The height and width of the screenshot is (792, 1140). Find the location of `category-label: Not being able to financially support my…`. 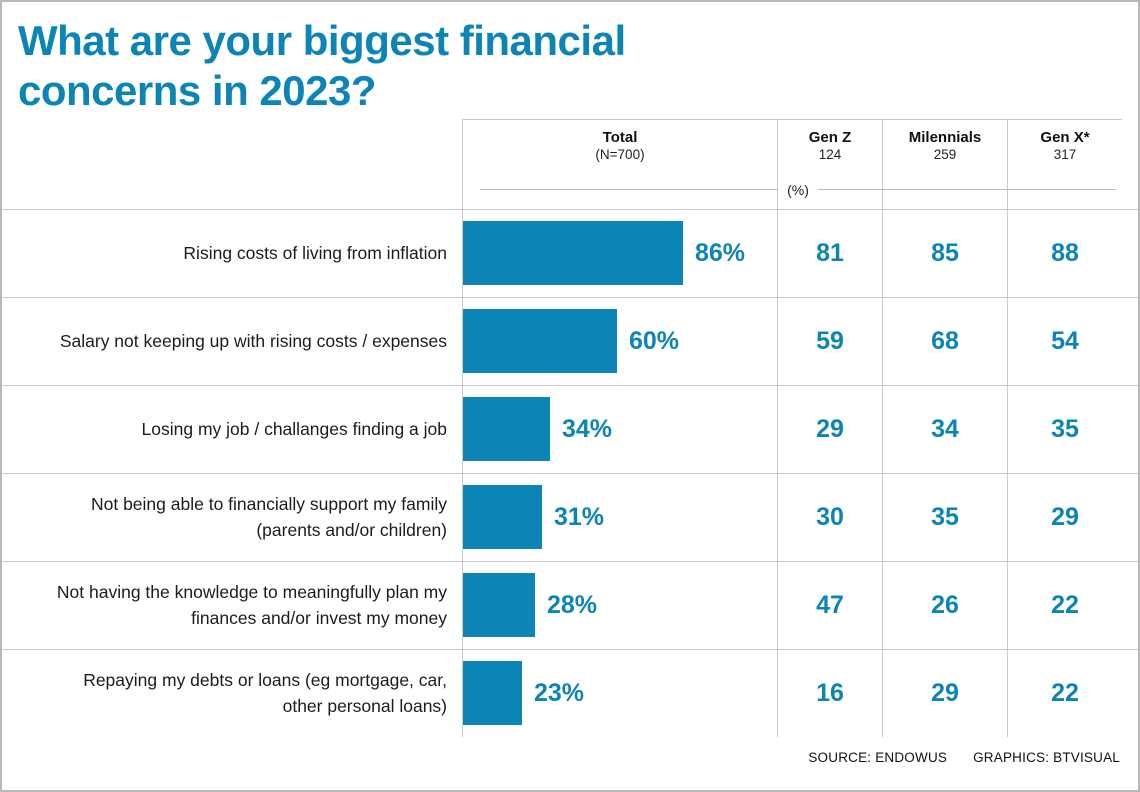

category-label: Not being able to financially support my… is located at coordinates (268, 517).